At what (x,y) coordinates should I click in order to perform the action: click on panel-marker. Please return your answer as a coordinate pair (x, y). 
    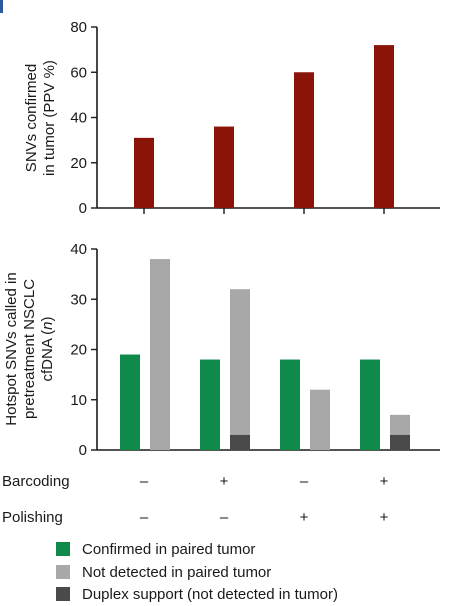
    Looking at the image, I should click on (1, 6).